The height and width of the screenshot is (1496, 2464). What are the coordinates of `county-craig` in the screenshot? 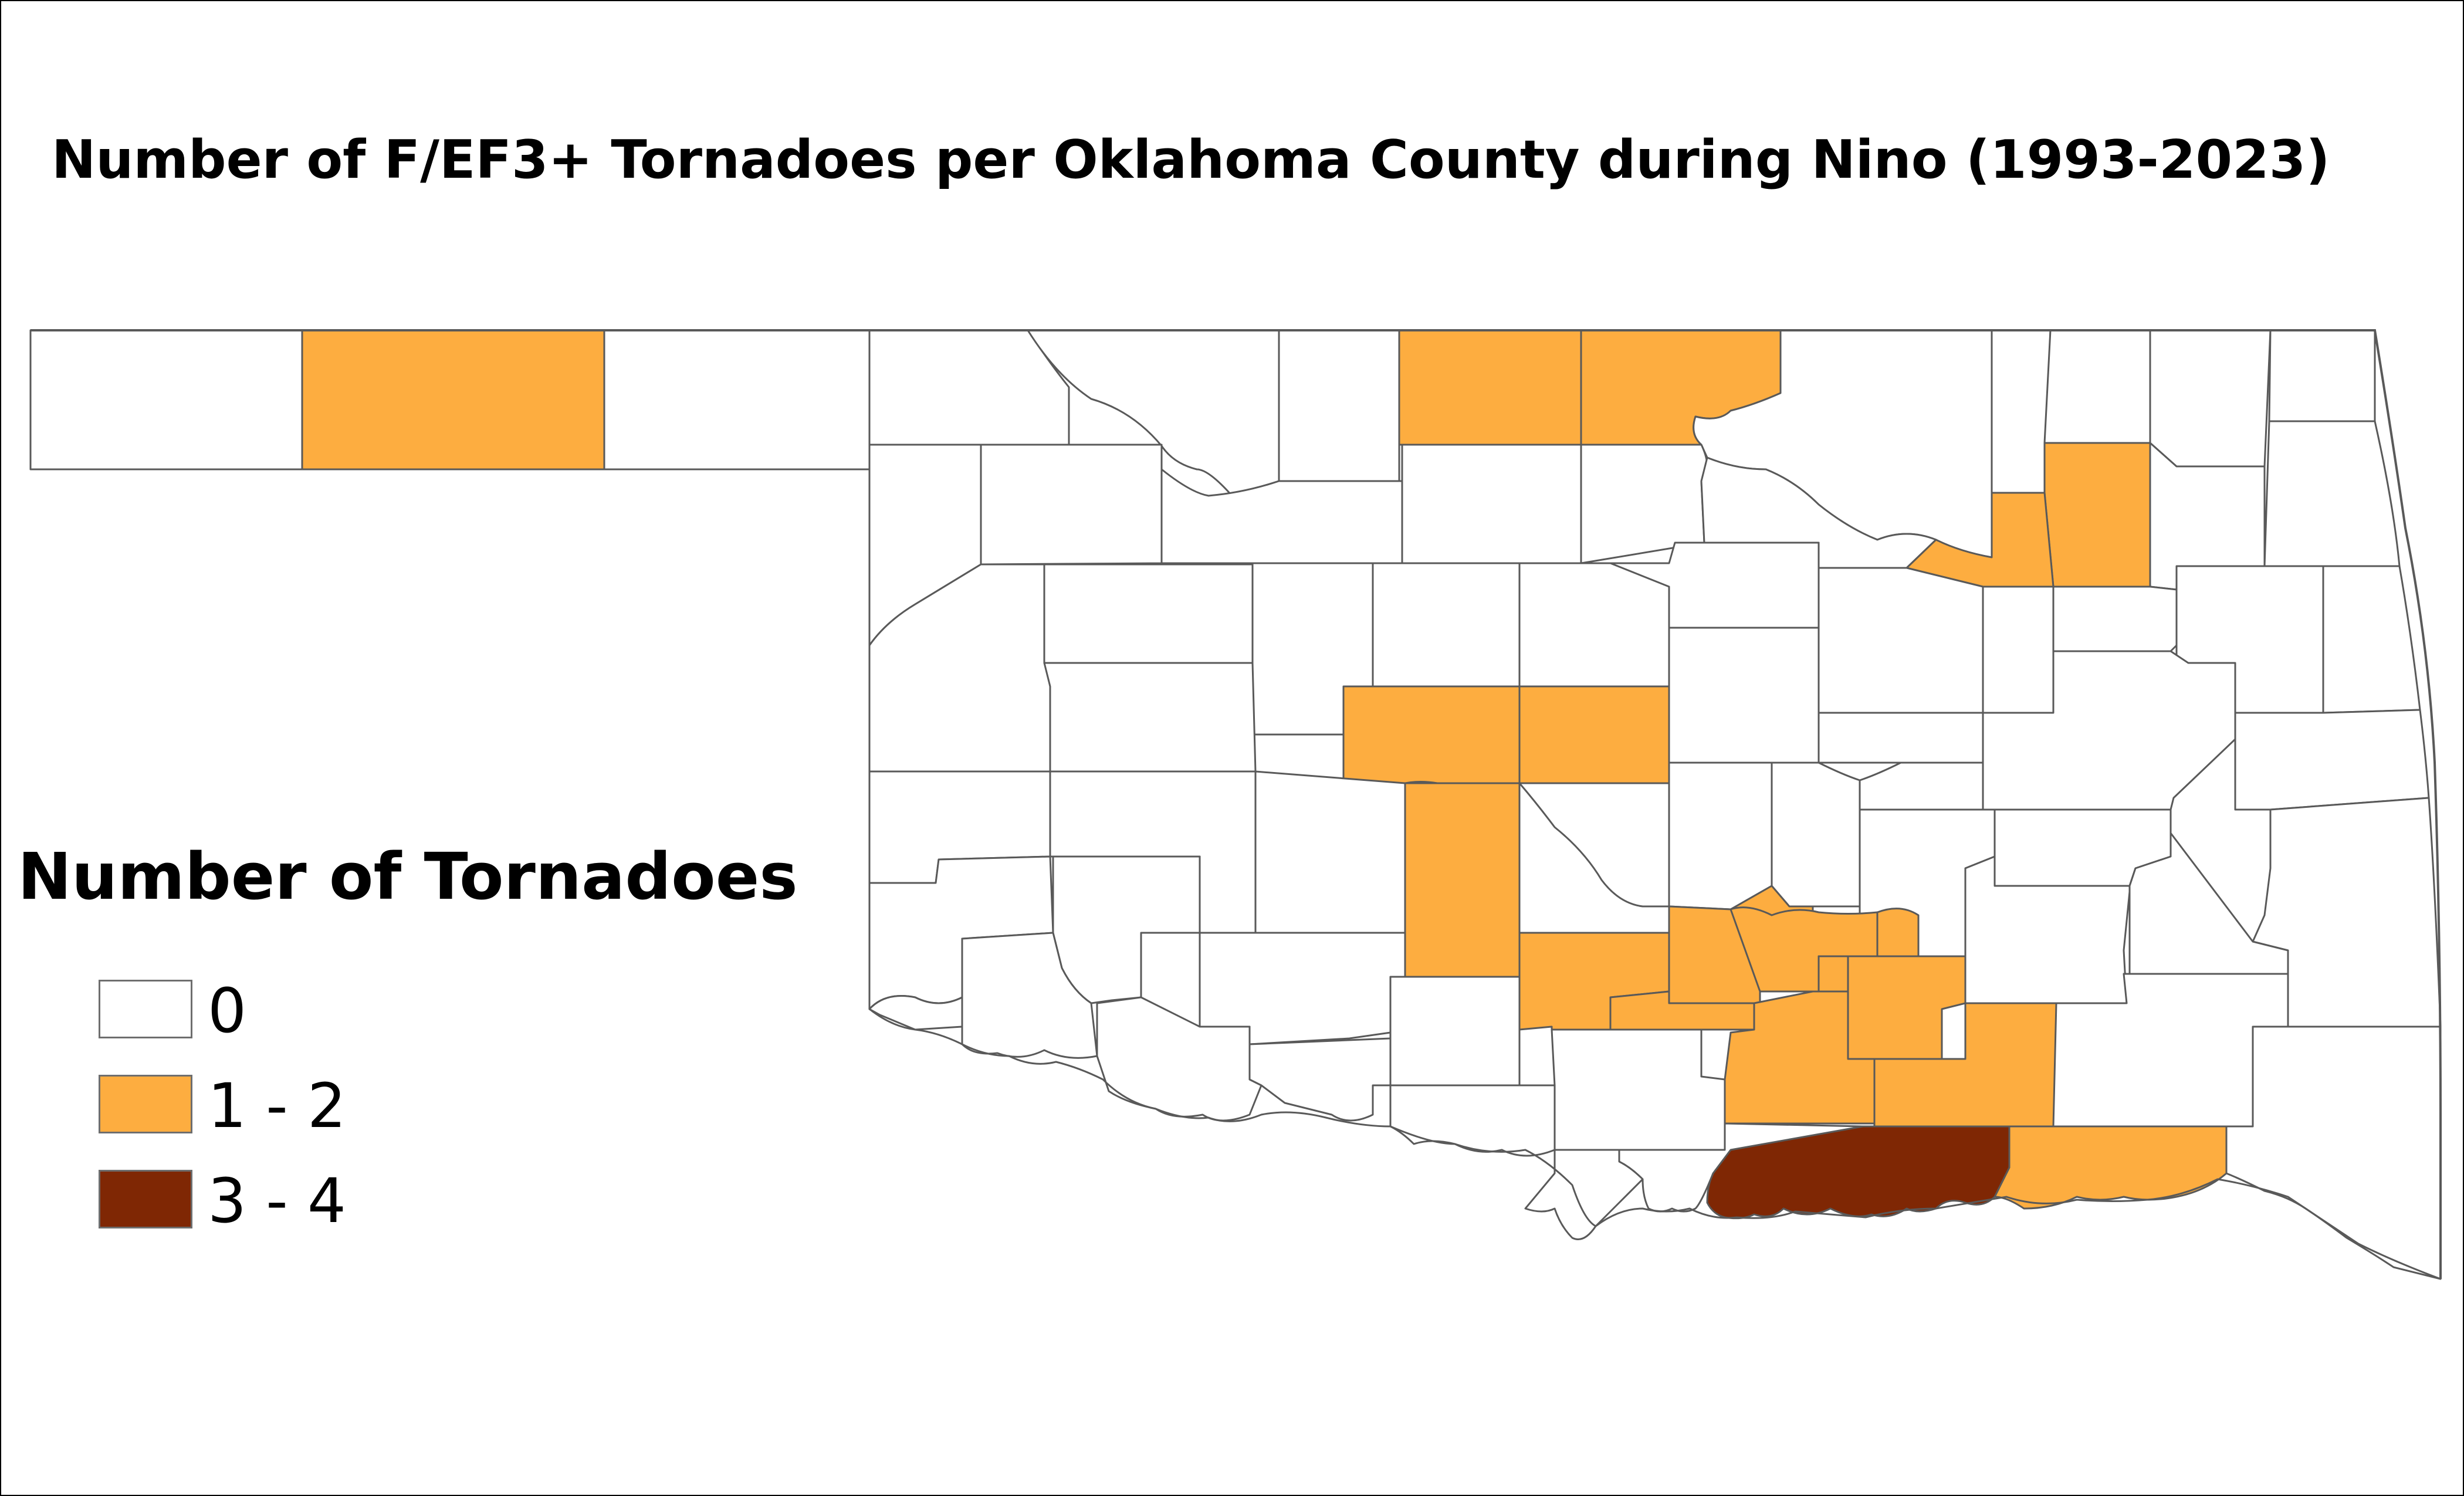 It's located at (2210, 398).